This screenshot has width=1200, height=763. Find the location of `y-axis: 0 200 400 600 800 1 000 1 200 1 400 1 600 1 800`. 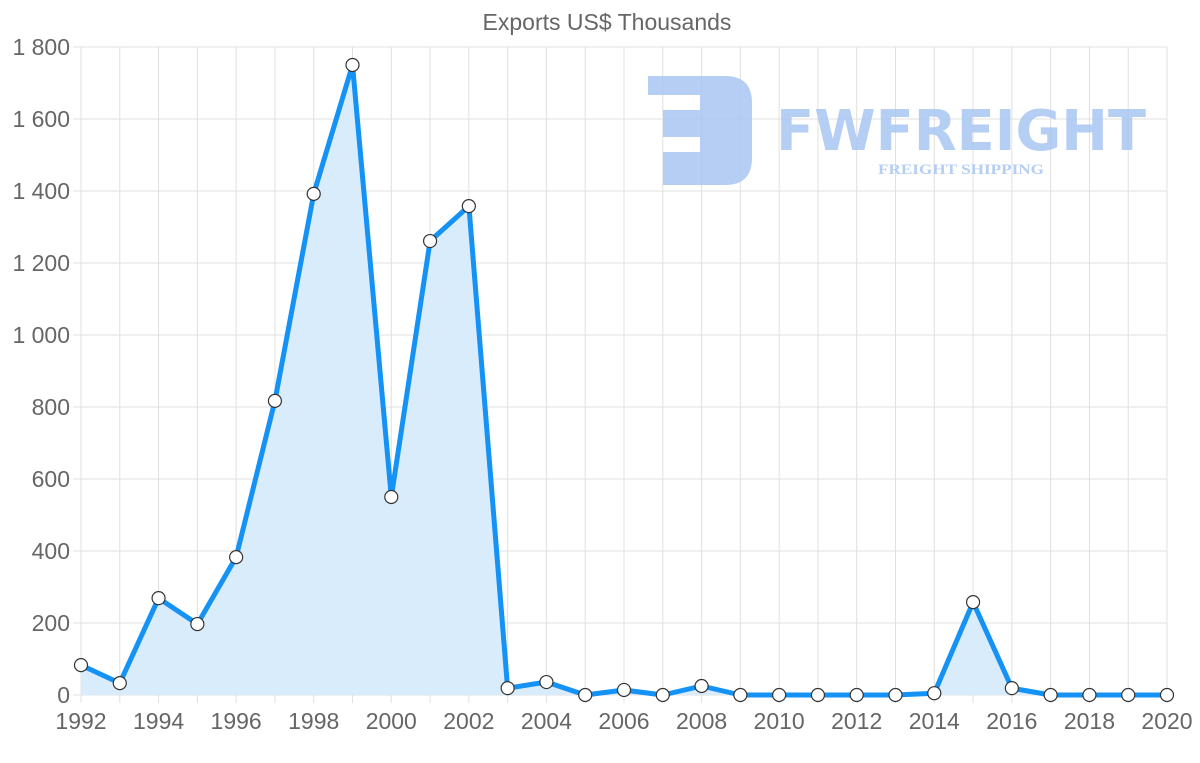

y-axis: 0 200 400 600 800 1 000 1 200 1 400 1 600 1 800 is located at coordinates (41, 371).